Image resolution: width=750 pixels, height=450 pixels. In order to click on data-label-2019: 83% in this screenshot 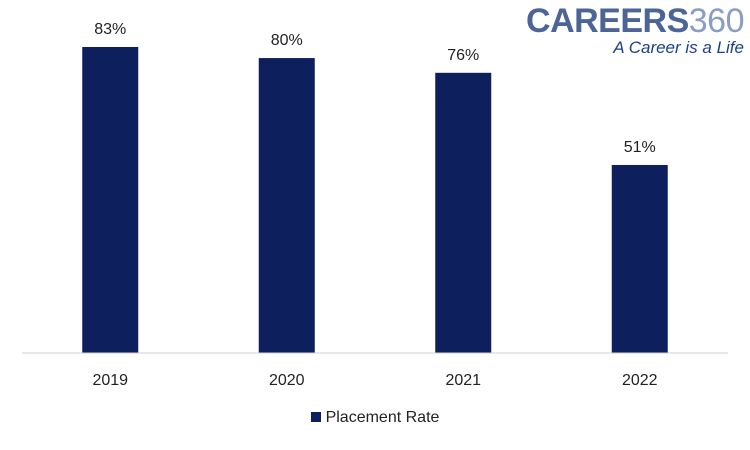, I will do `click(110, 29)`.